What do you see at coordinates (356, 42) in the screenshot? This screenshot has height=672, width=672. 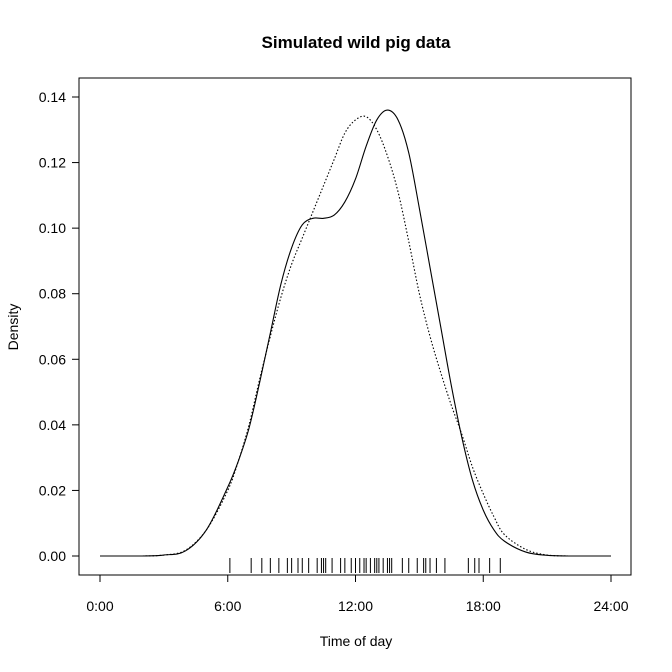 I see `chart-title: Simulated wild pig data` at bounding box center [356, 42].